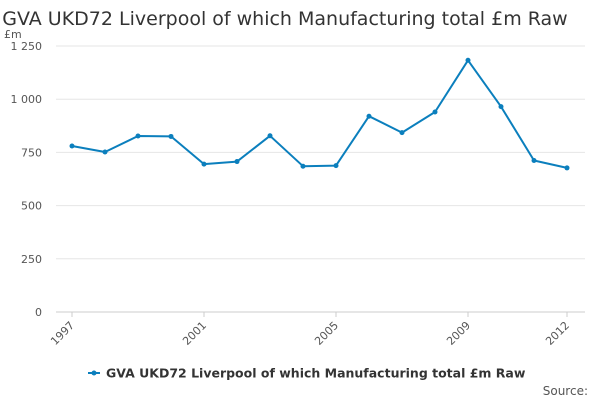 This screenshot has width=600, height=400. I want to click on x-tick-label: 2009, so click(458, 333).